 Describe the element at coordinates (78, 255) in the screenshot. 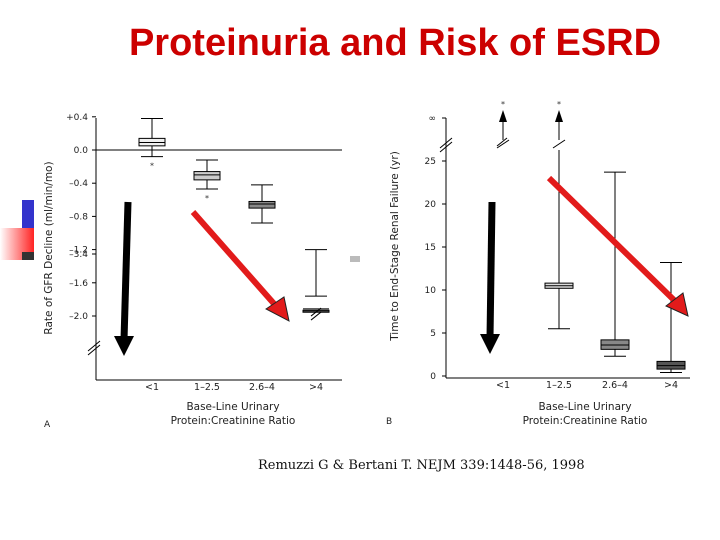

I see `panel-a-ytick-label: –3.4` at that location.